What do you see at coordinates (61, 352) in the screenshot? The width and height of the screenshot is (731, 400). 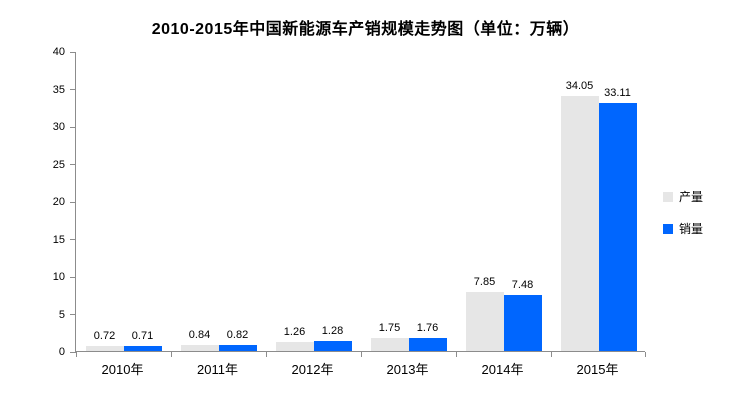 I see `y-tick-label: 0` at bounding box center [61, 352].